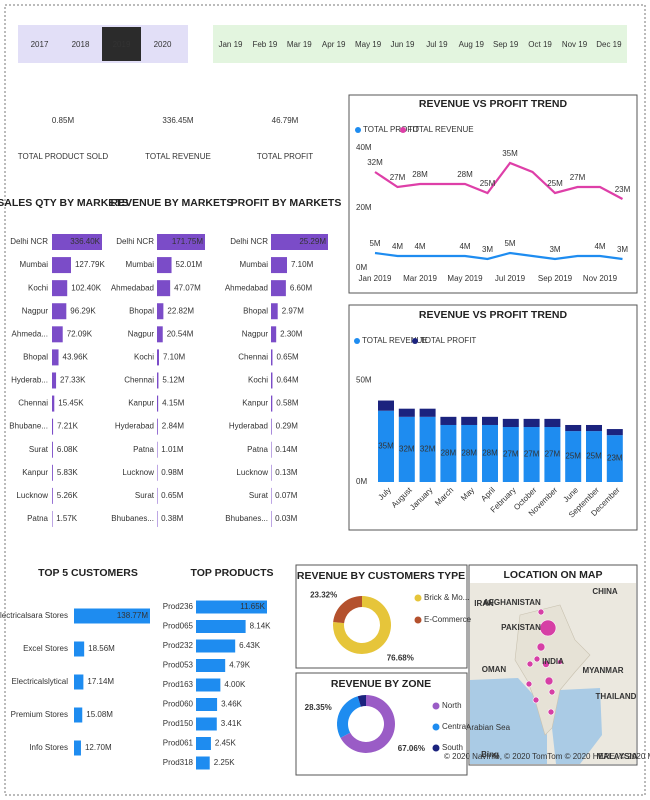 Image resolution: width=650 pixels, height=800 pixels. I want to click on map, so click(553, 673).